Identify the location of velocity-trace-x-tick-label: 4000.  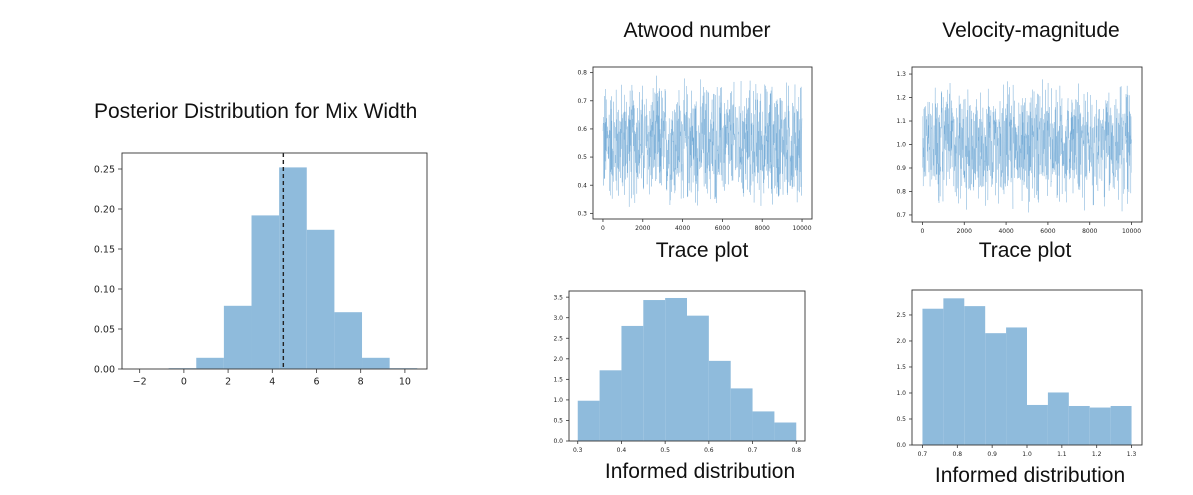
(1005, 231).